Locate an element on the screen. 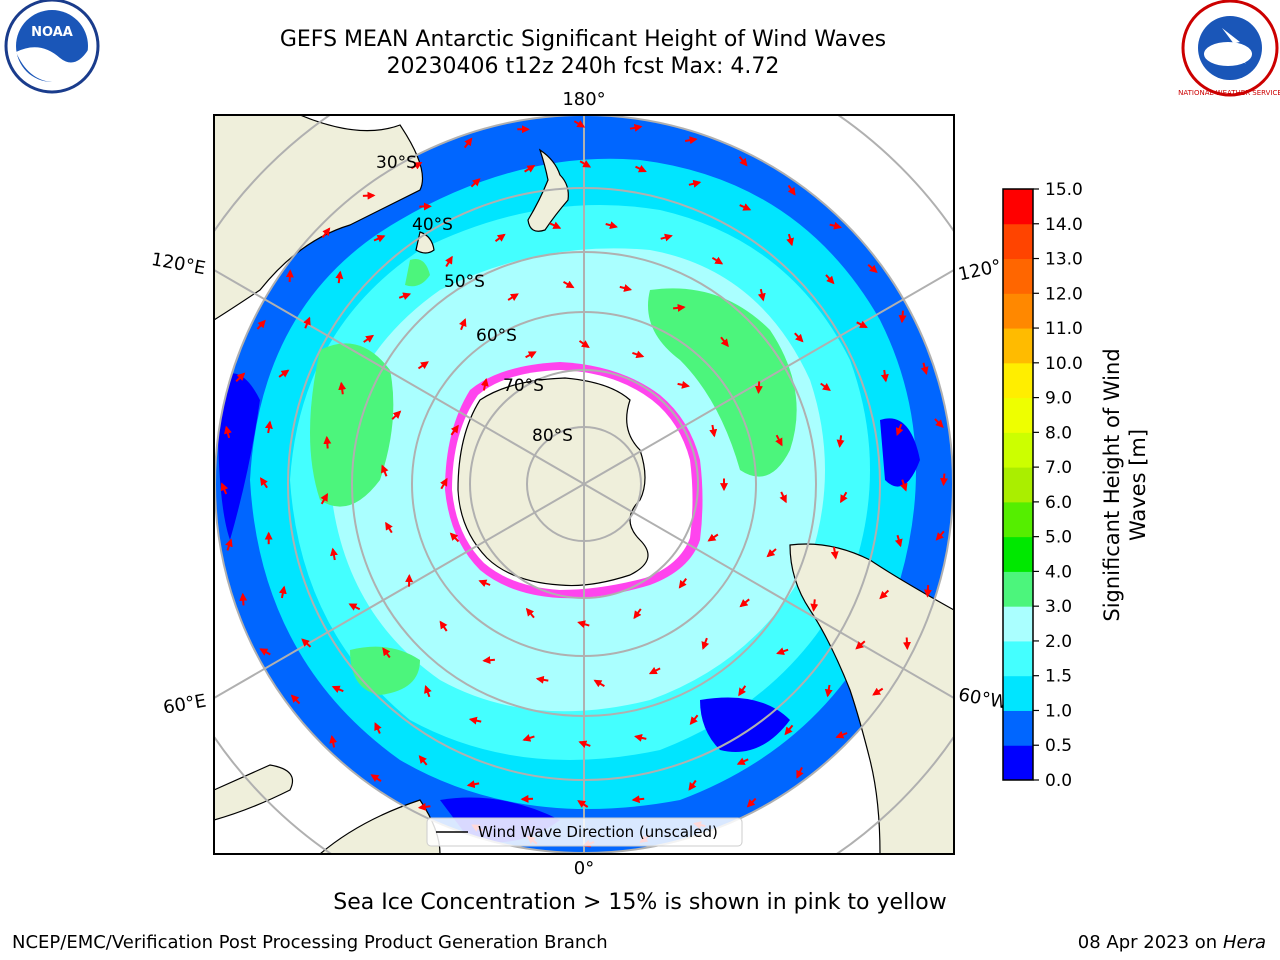 This screenshot has height=960, width=1280. colorbar-tick-label: 0.5 is located at coordinates (1058, 746).